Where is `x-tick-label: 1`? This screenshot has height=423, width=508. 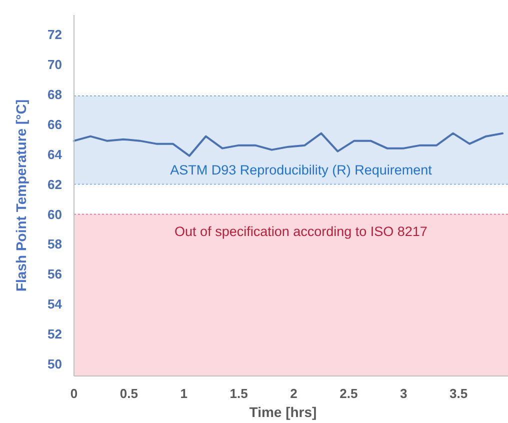
x-tick-label: 1 is located at coordinates (184, 393).